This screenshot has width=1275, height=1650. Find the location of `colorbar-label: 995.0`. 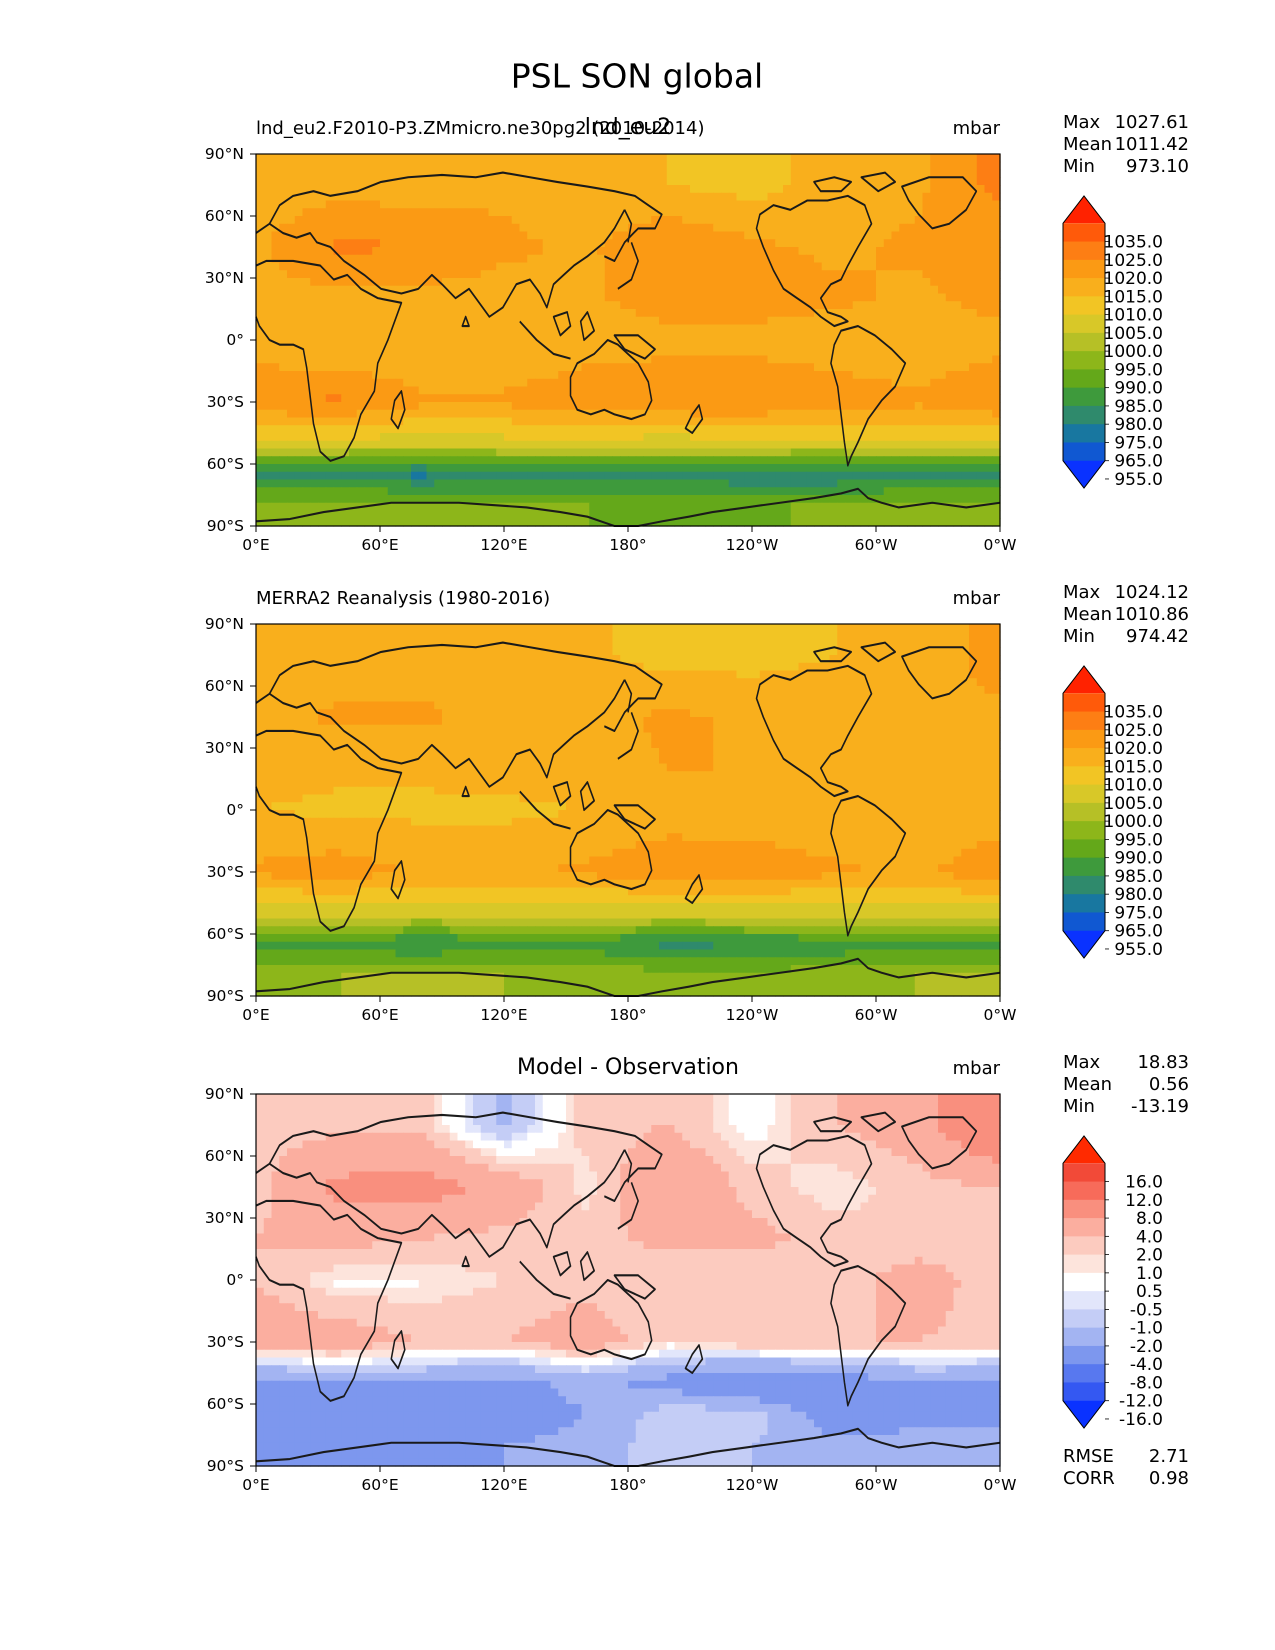

colorbar-label: 995.0 is located at coordinates (1138, 370).